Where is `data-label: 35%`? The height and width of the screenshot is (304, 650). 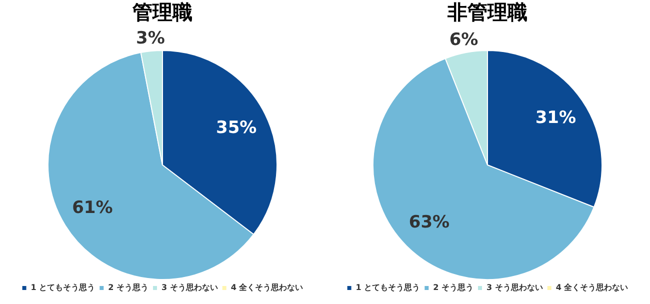 data-label: 35% is located at coordinates (236, 128).